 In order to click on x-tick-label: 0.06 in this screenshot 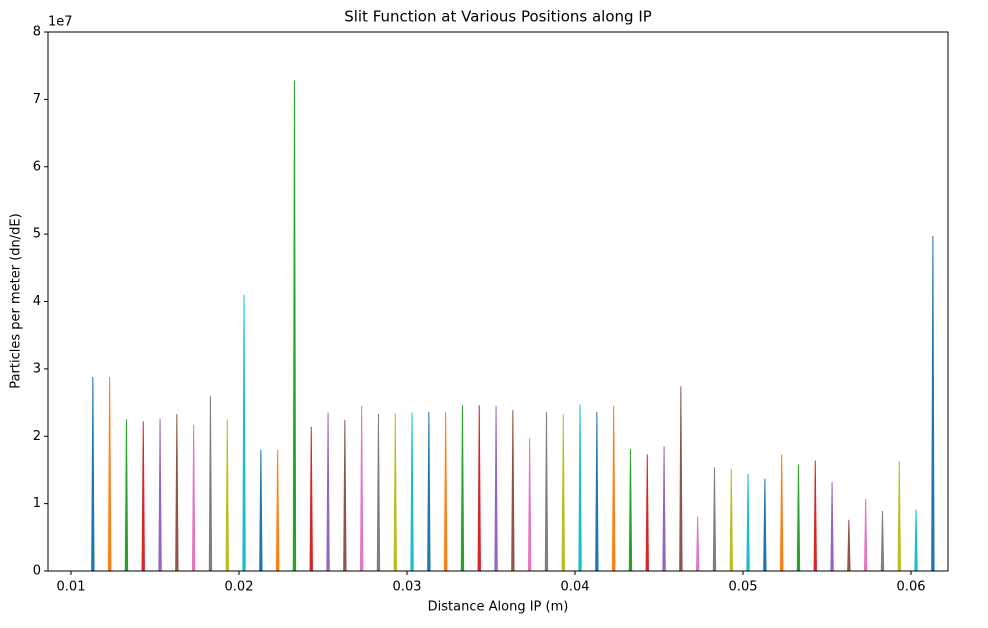, I will do `click(911, 587)`.